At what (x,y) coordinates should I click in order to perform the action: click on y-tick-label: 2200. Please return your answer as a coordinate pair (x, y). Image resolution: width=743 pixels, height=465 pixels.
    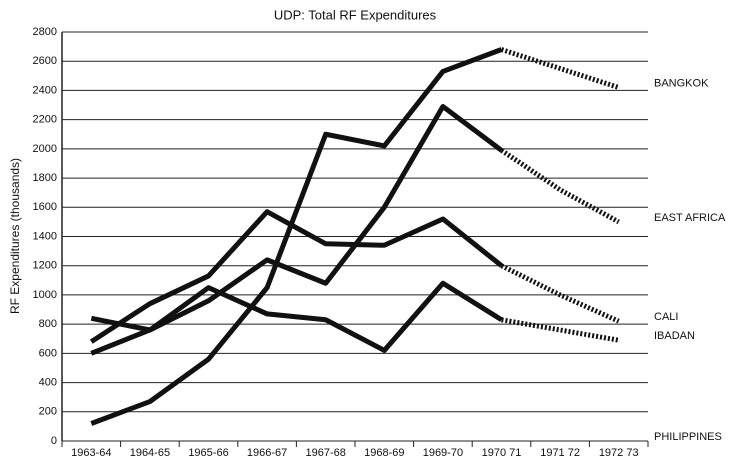
    Looking at the image, I should click on (45, 120).